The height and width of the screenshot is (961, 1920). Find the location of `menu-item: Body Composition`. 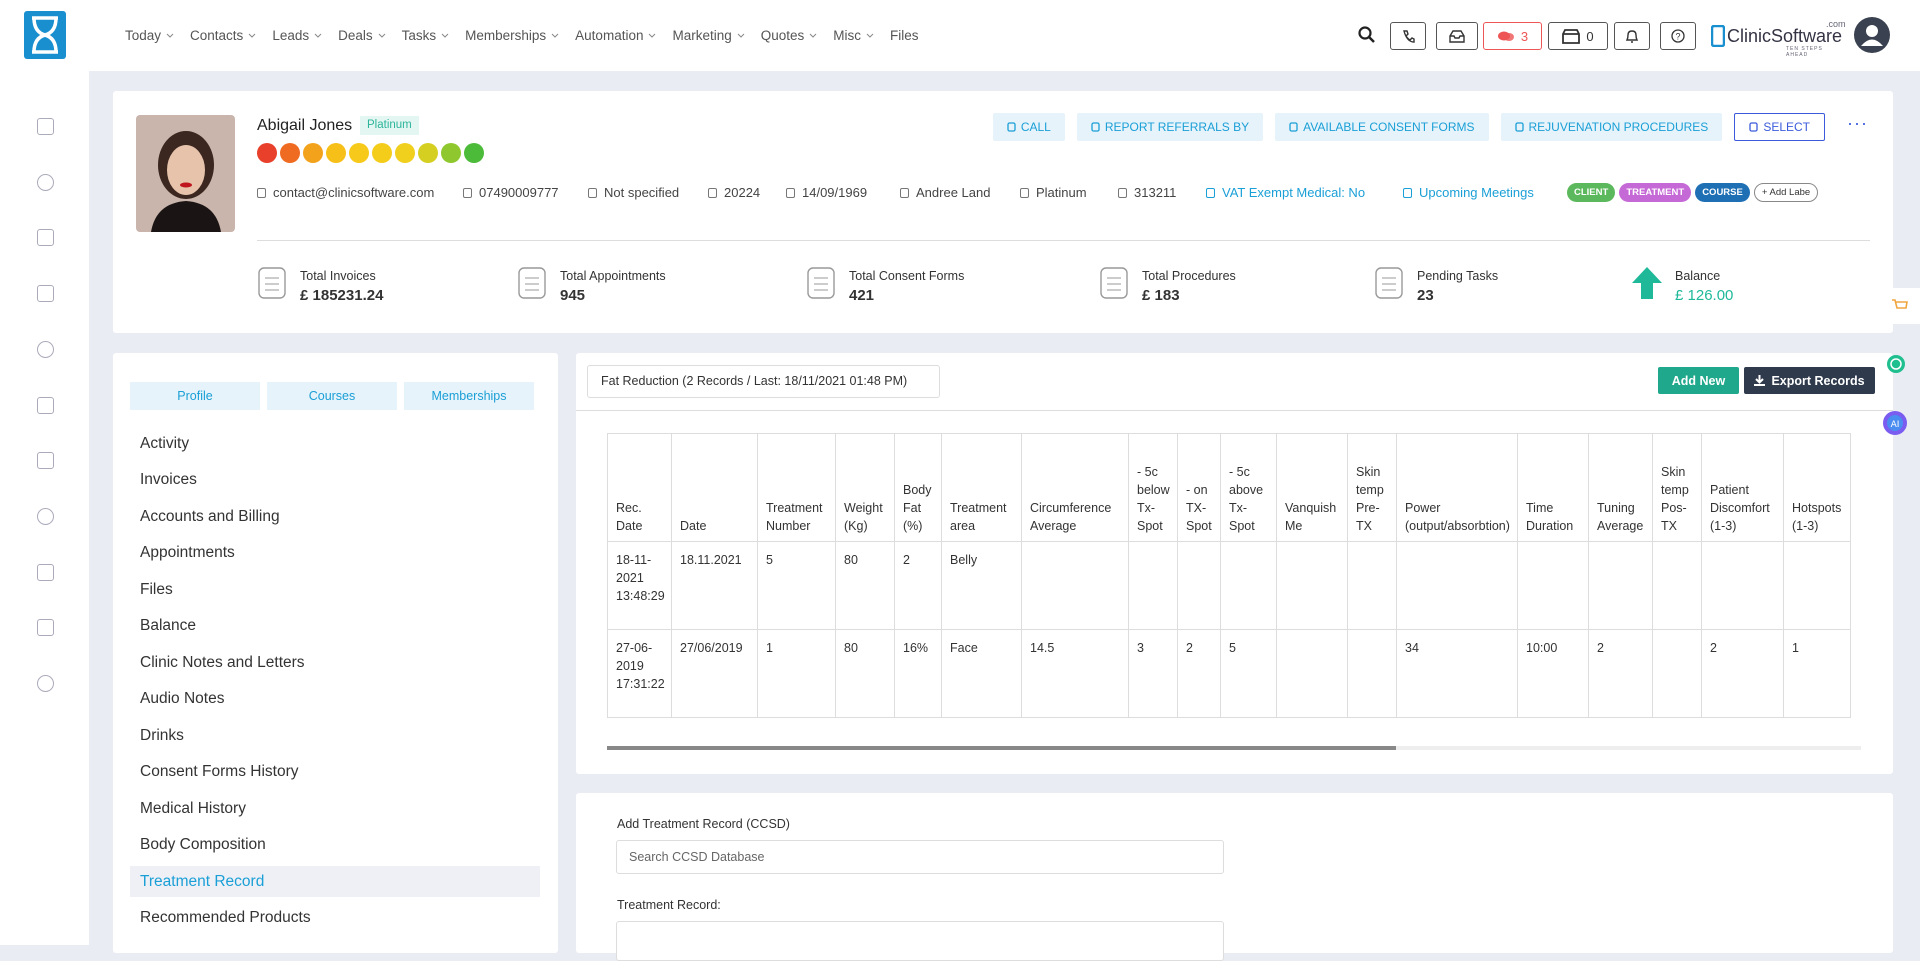

menu-item: Body Composition is located at coordinates (203, 844).